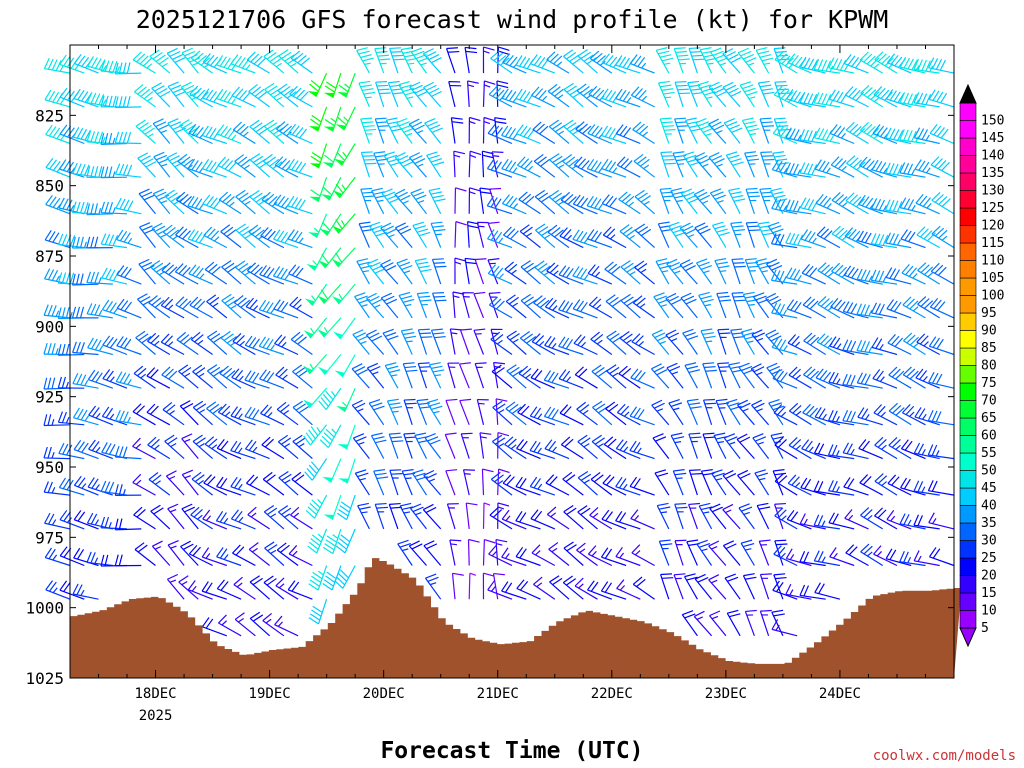 The image size is (1024, 768). I want to click on colorbar-label: 5, so click(985, 628).